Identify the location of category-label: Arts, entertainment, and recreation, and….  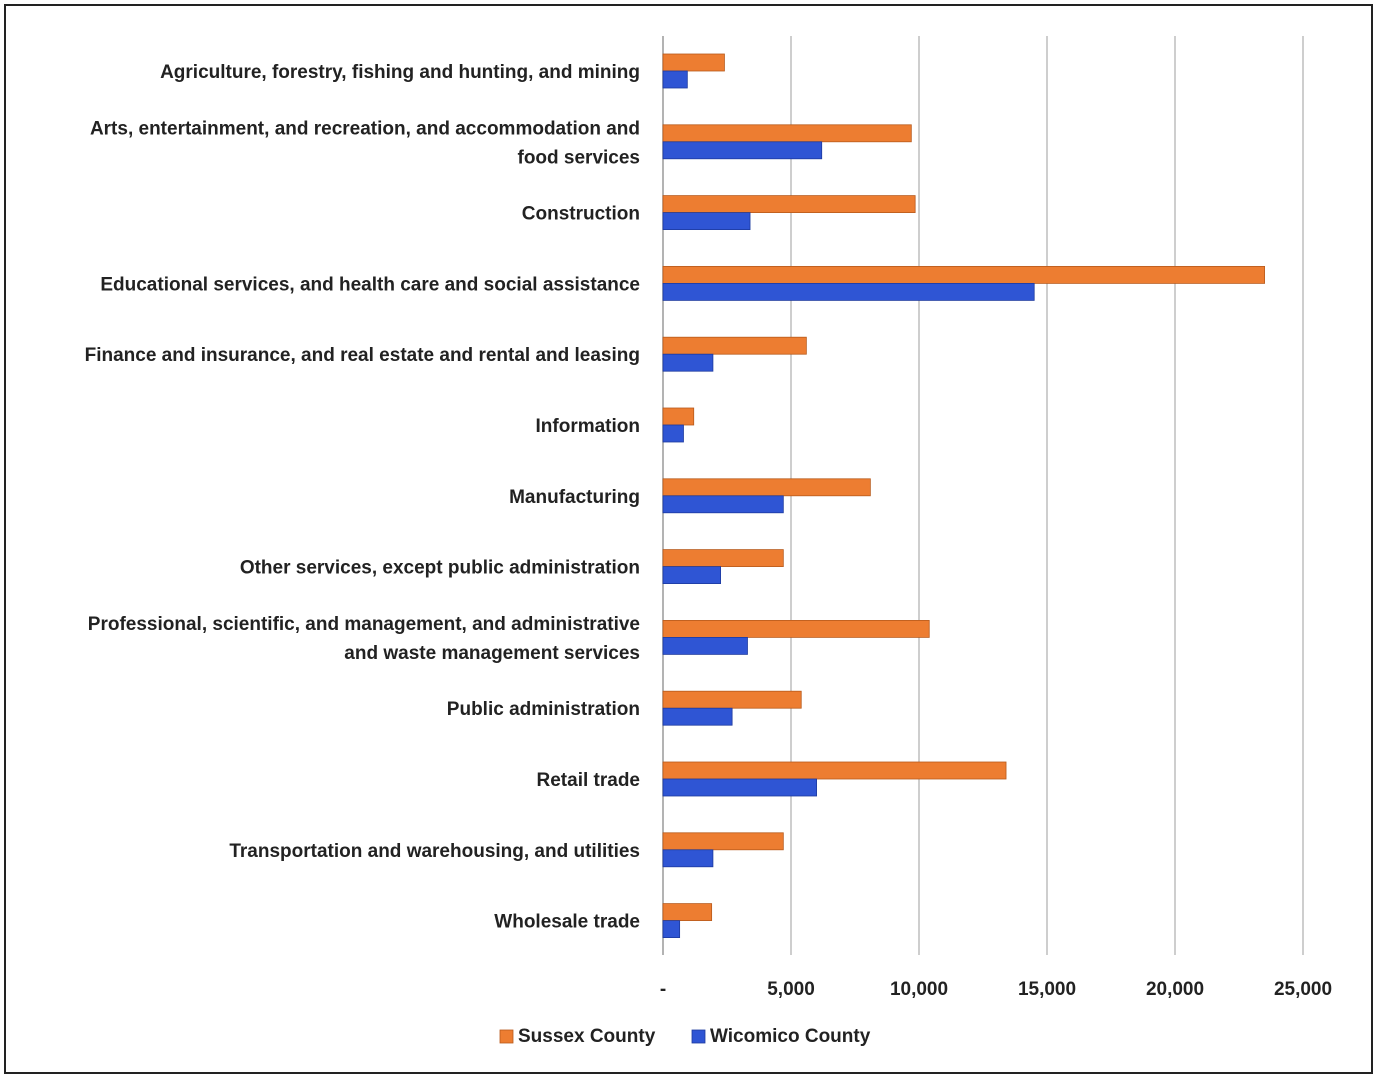
(365, 128).